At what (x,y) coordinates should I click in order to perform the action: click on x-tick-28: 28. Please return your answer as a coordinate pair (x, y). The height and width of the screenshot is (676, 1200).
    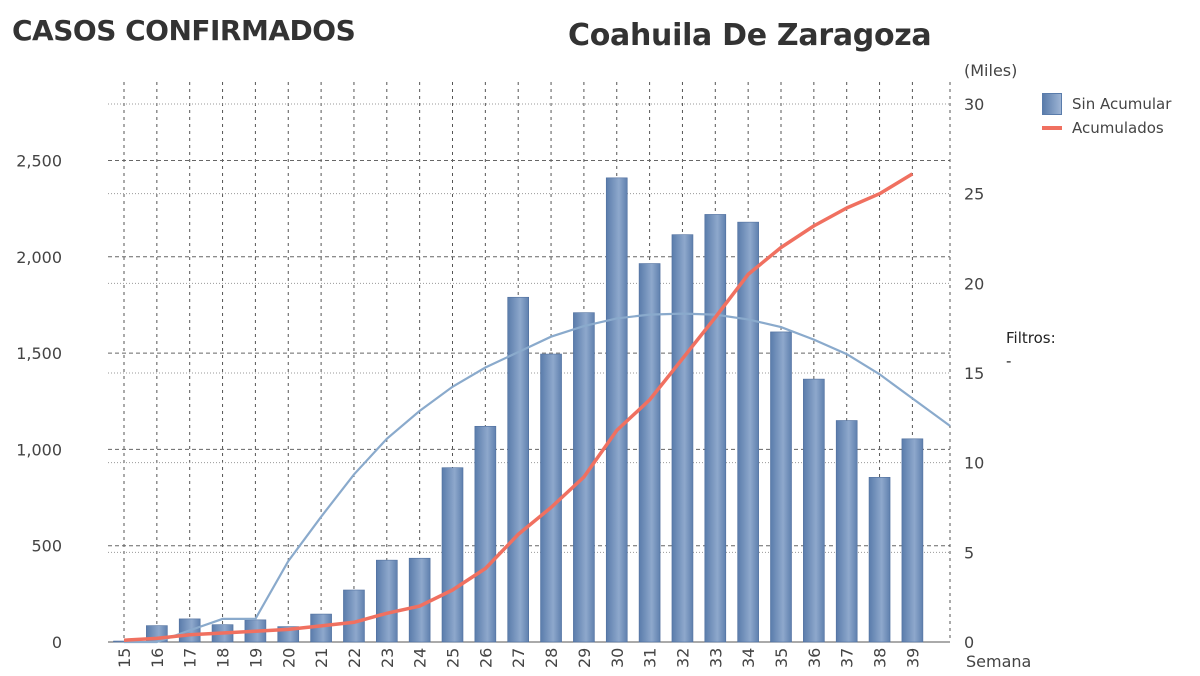
    Looking at the image, I should click on (551, 658).